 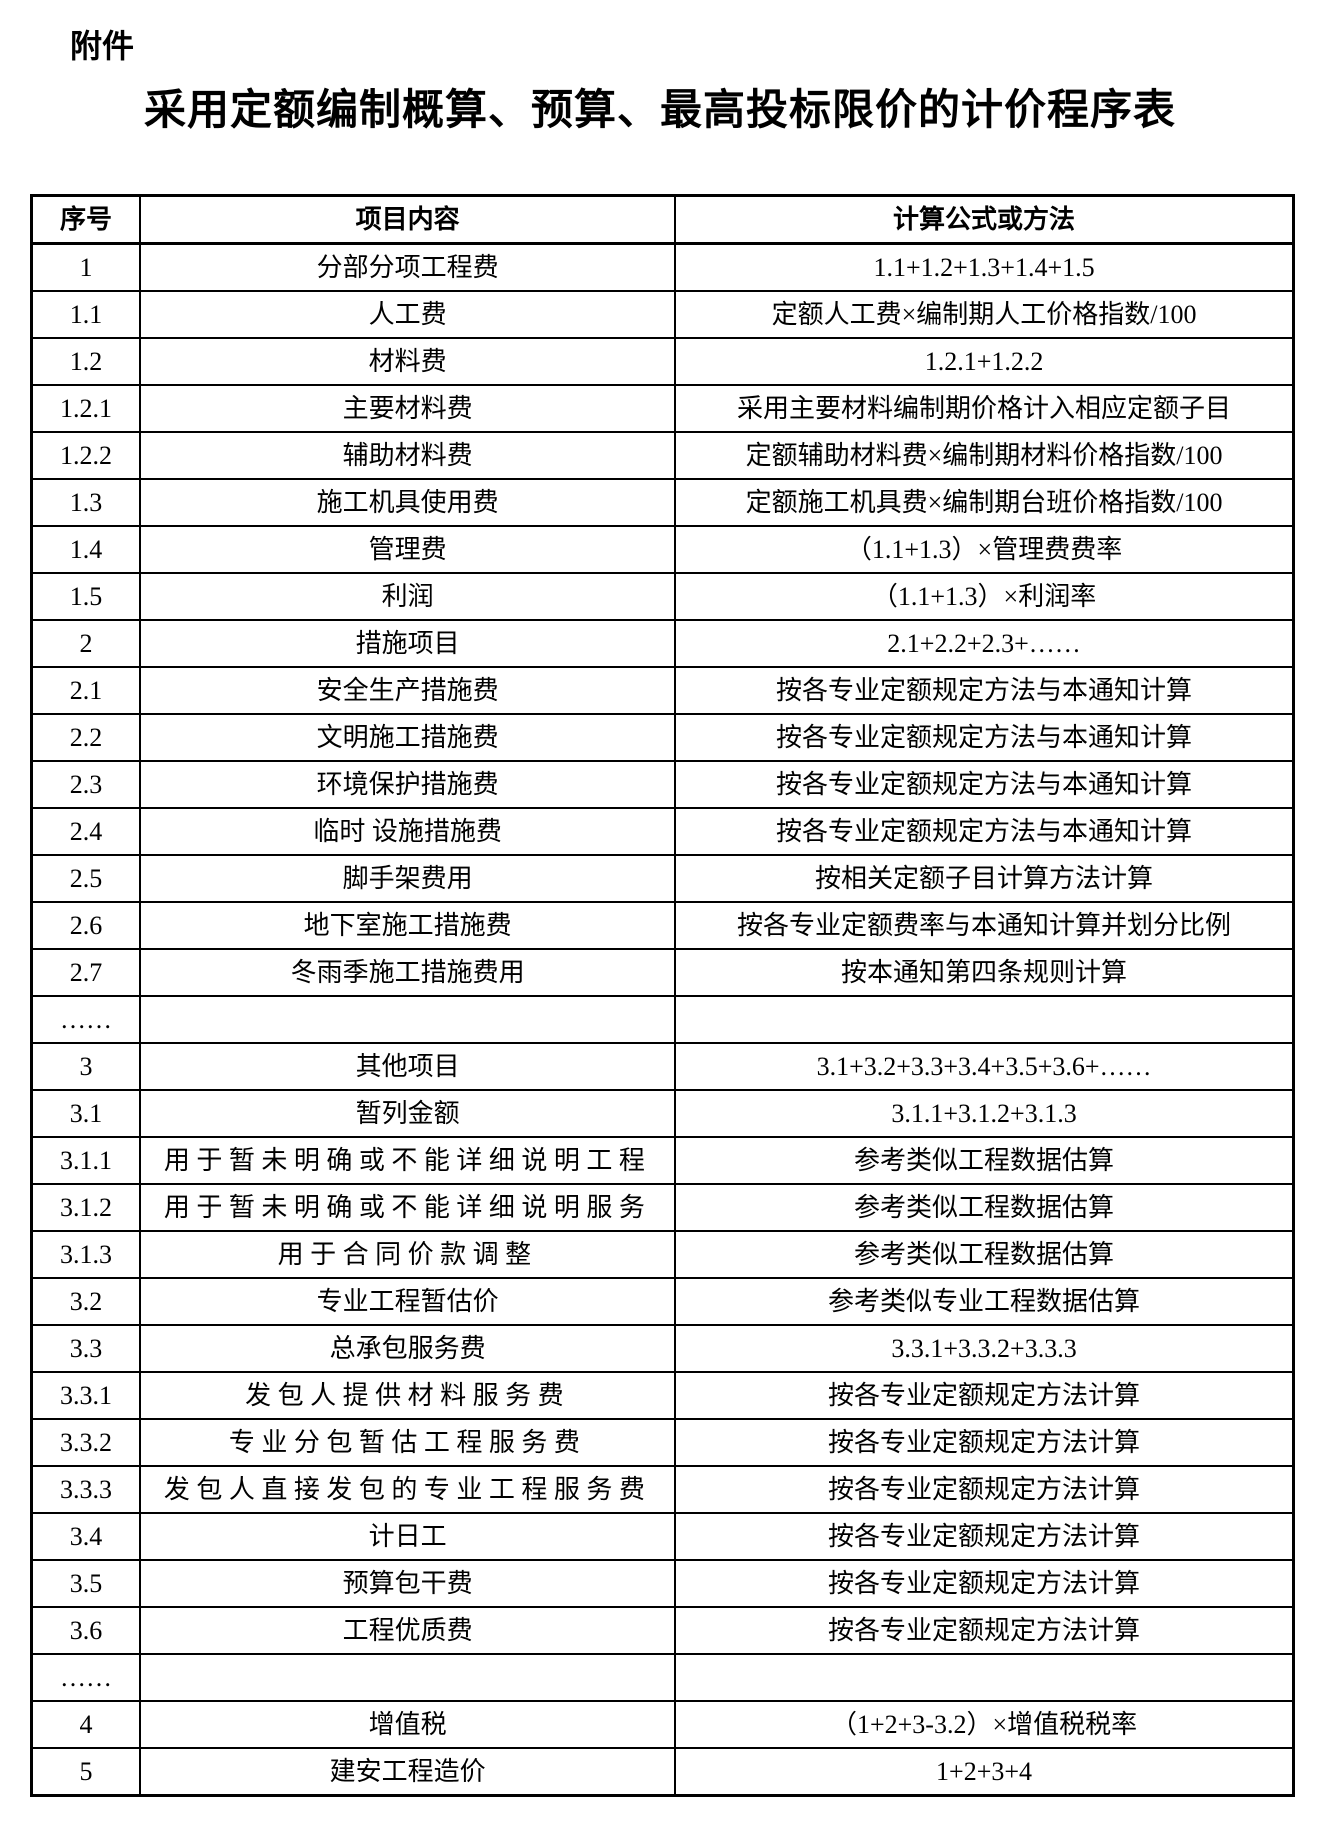 I want to click on cell-formula: （1.1+1.3）×利润率, so click(x=984, y=597).